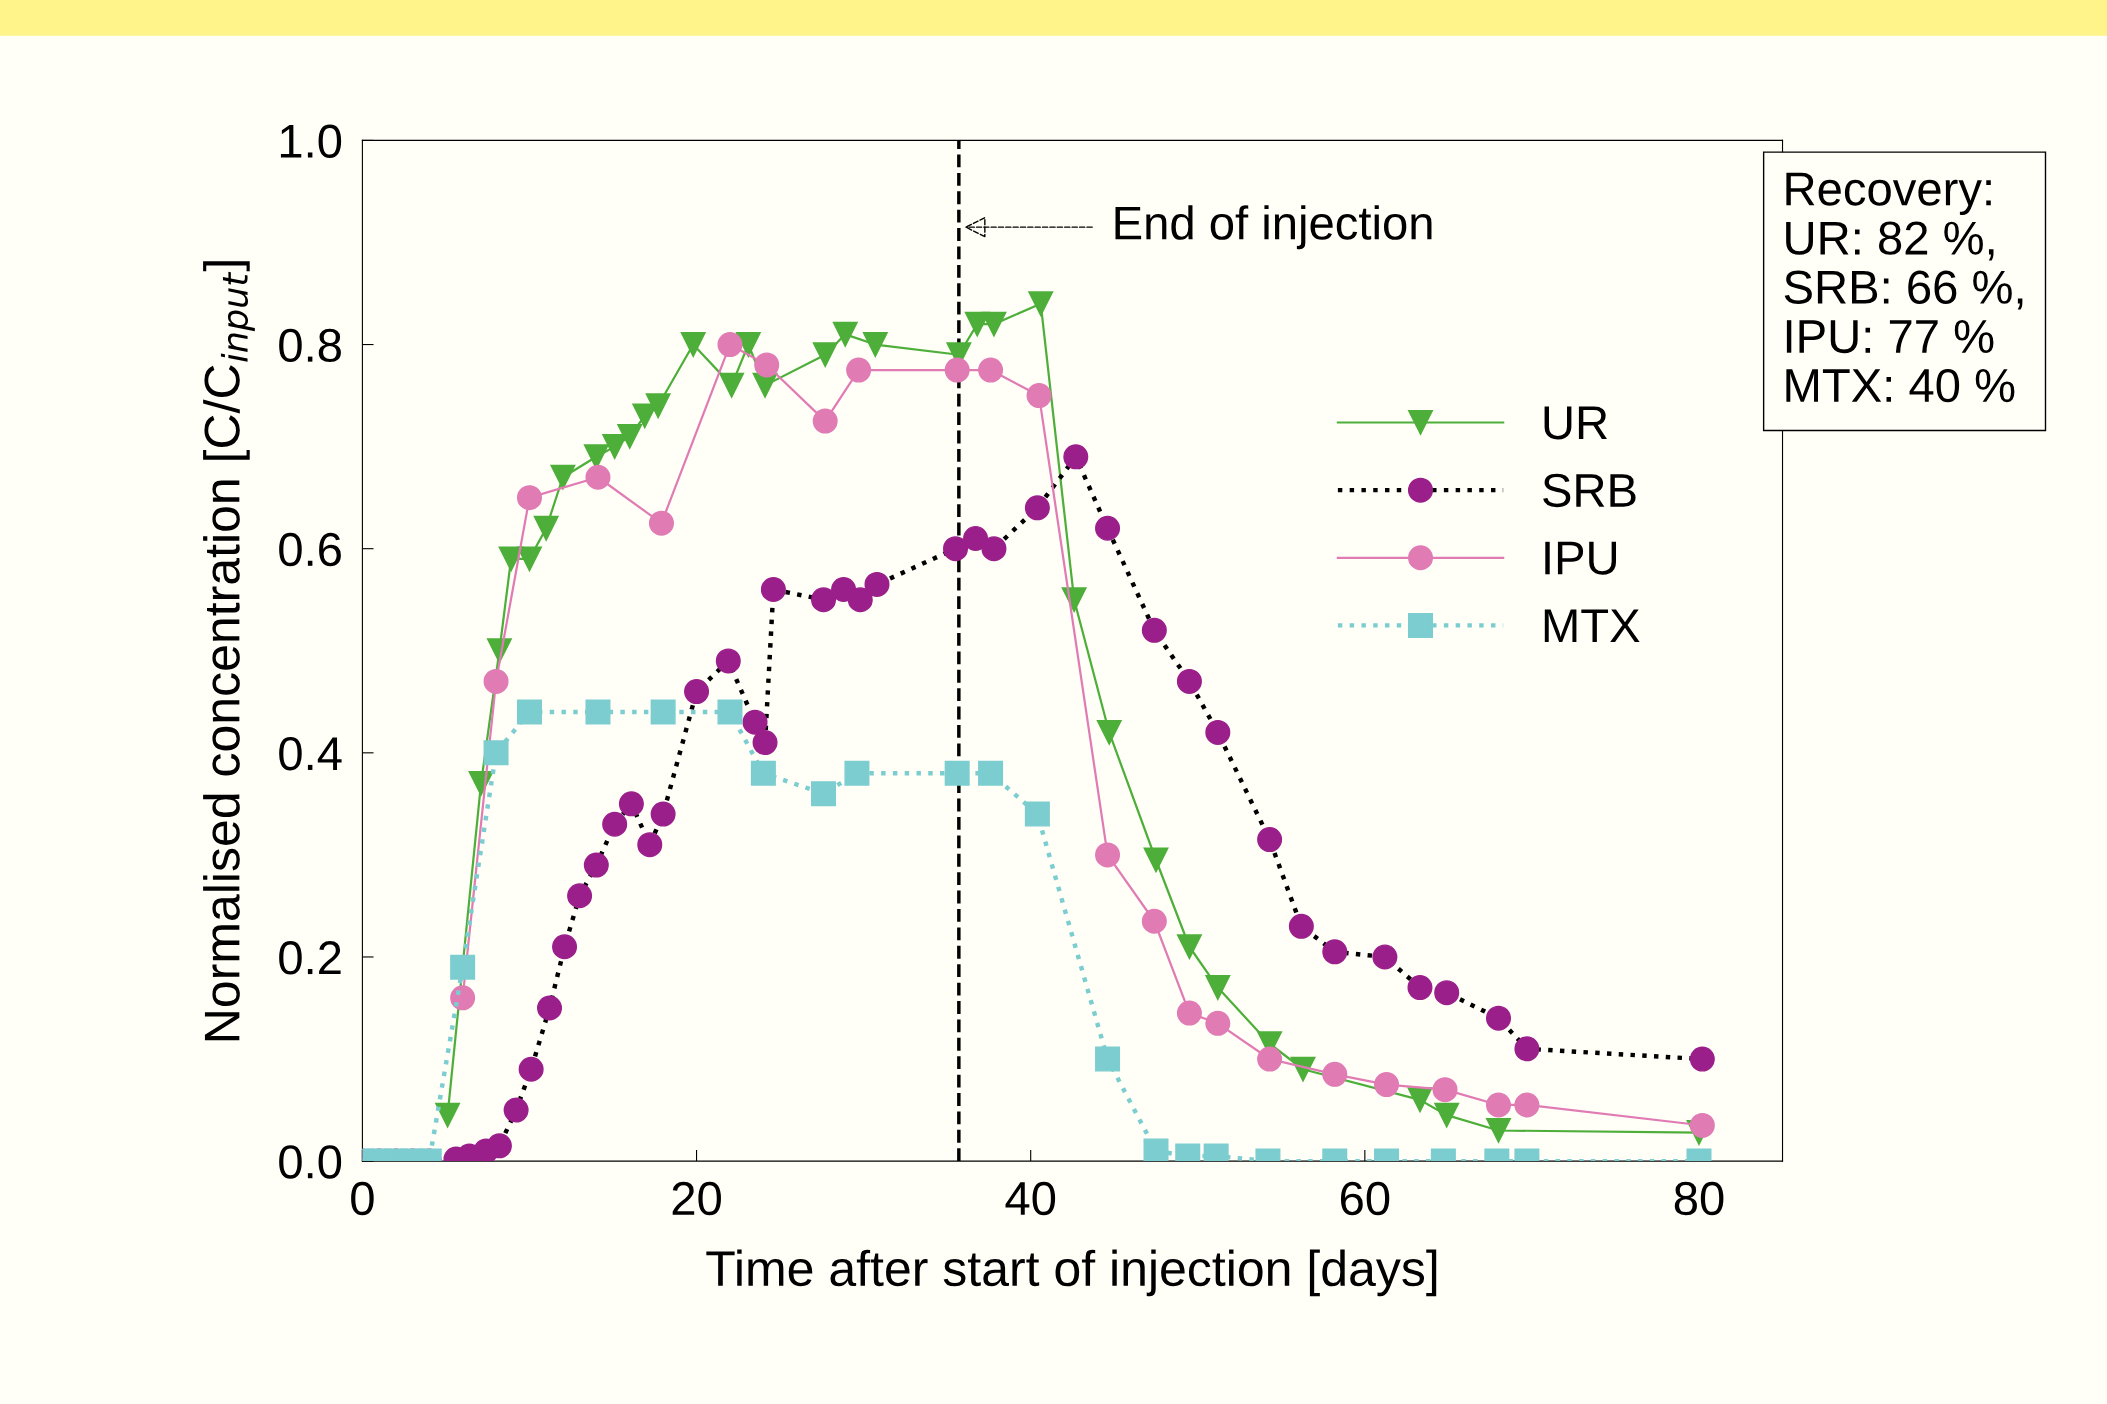 Image resolution: width=2107 pixels, height=1404 pixels. What do you see at coordinates (1699, 1198) in the screenshot?
I see `x-tick-label: 80` at bounding box center [1699, 1198].